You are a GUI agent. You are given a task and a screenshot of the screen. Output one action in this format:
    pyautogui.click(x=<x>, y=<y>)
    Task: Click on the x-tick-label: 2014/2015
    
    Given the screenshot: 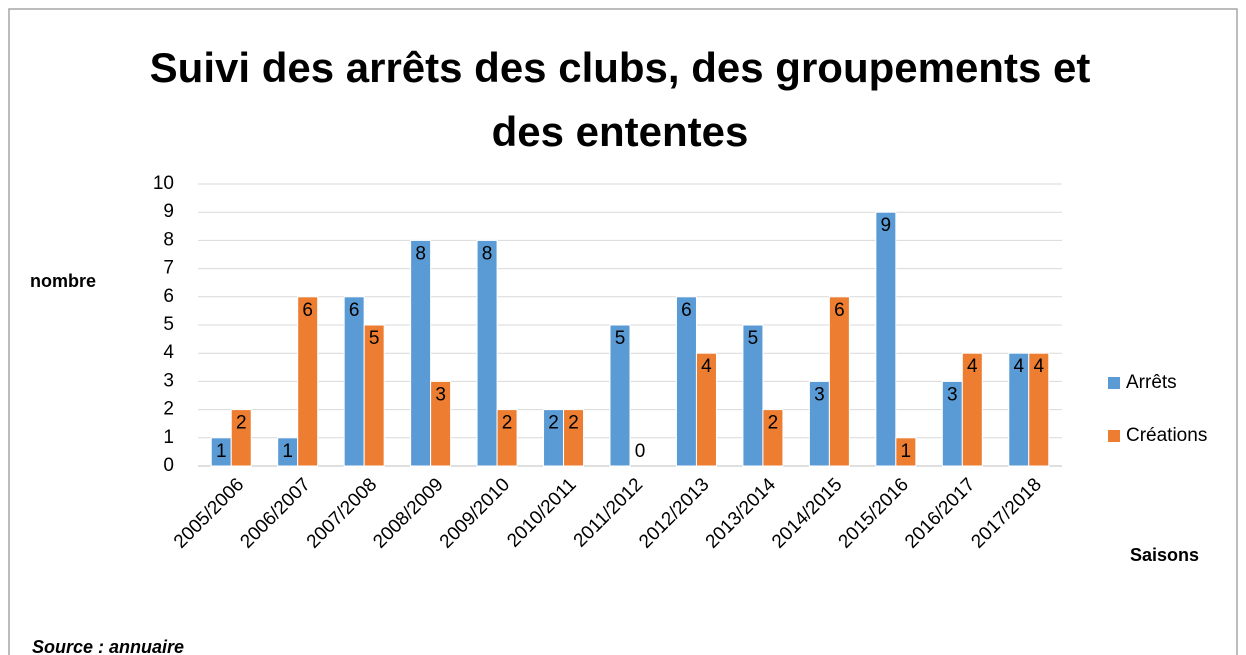 What is the action you would take?
    pyautogui.click(x=807, y=513)
    